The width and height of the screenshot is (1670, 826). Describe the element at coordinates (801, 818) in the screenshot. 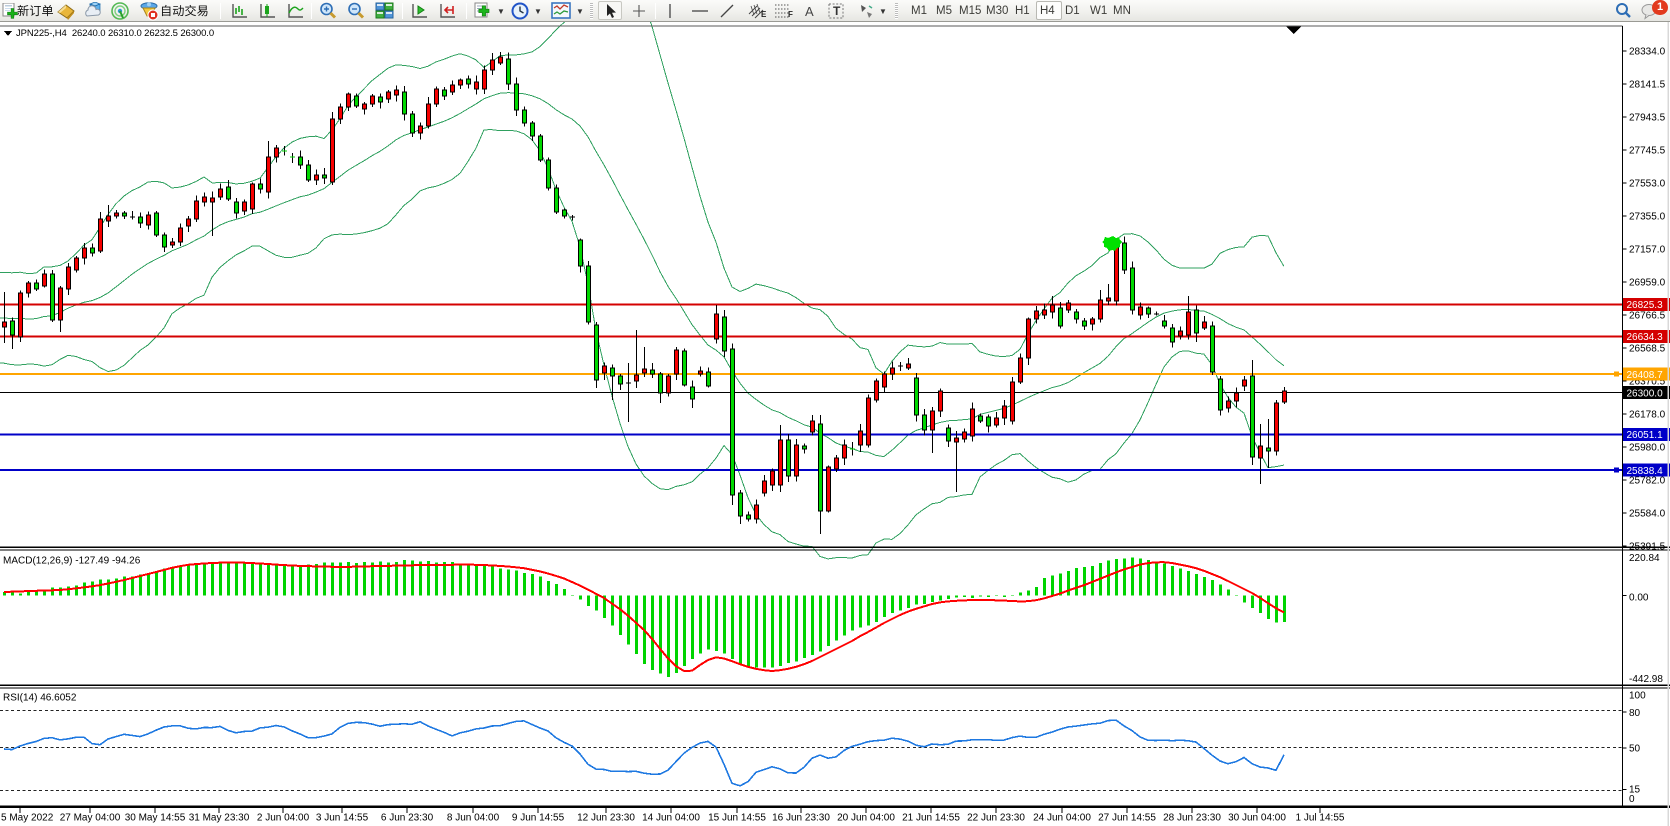

I see `svg-text: 16 Jun 23:30` at that location.